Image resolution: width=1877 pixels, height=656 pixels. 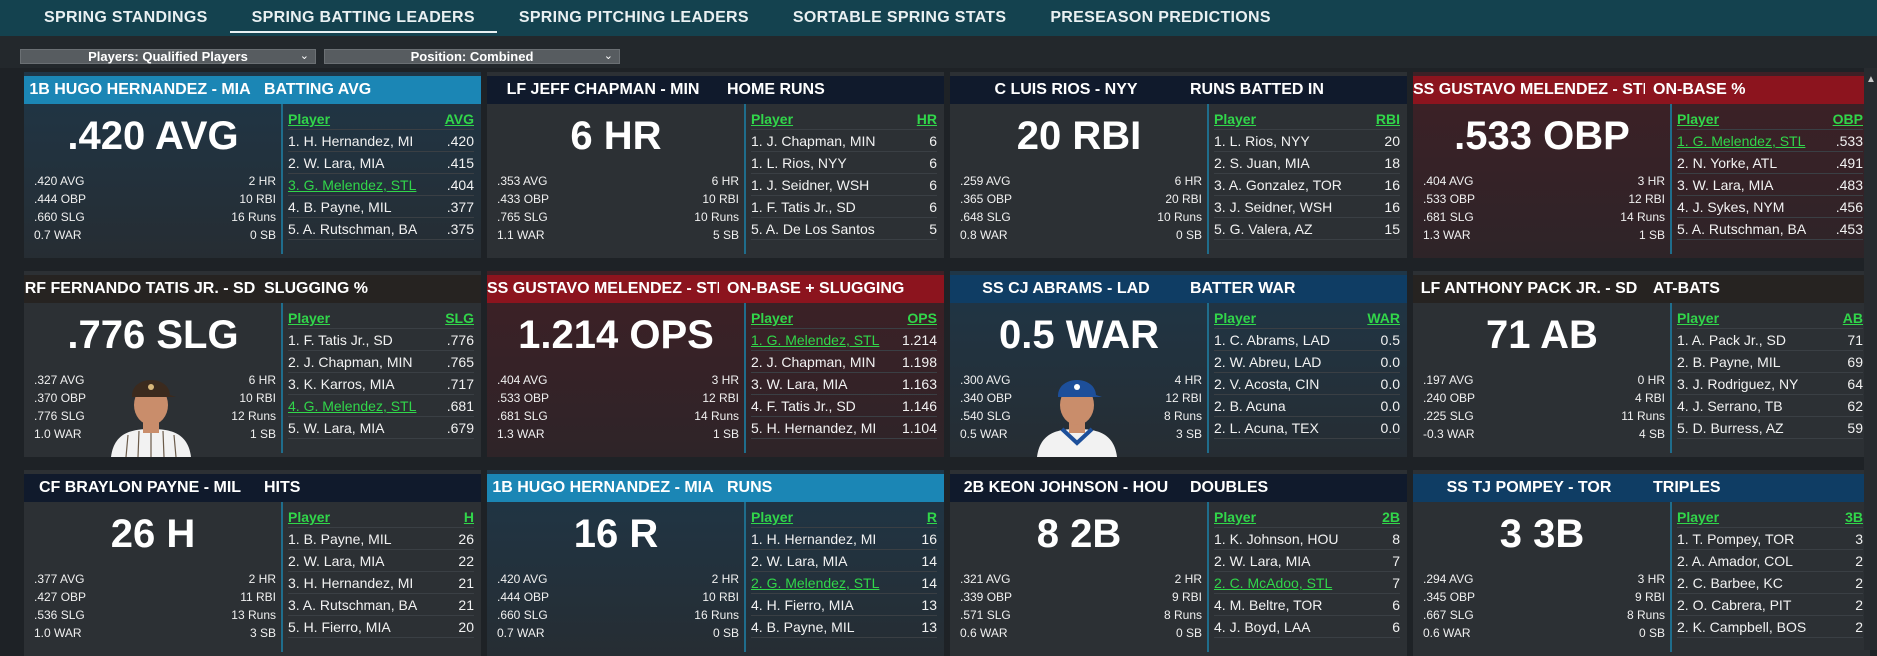 I want to click on leader-row: 2. W. Abreu, LAD 0.0, so click(x=1307, y=362).